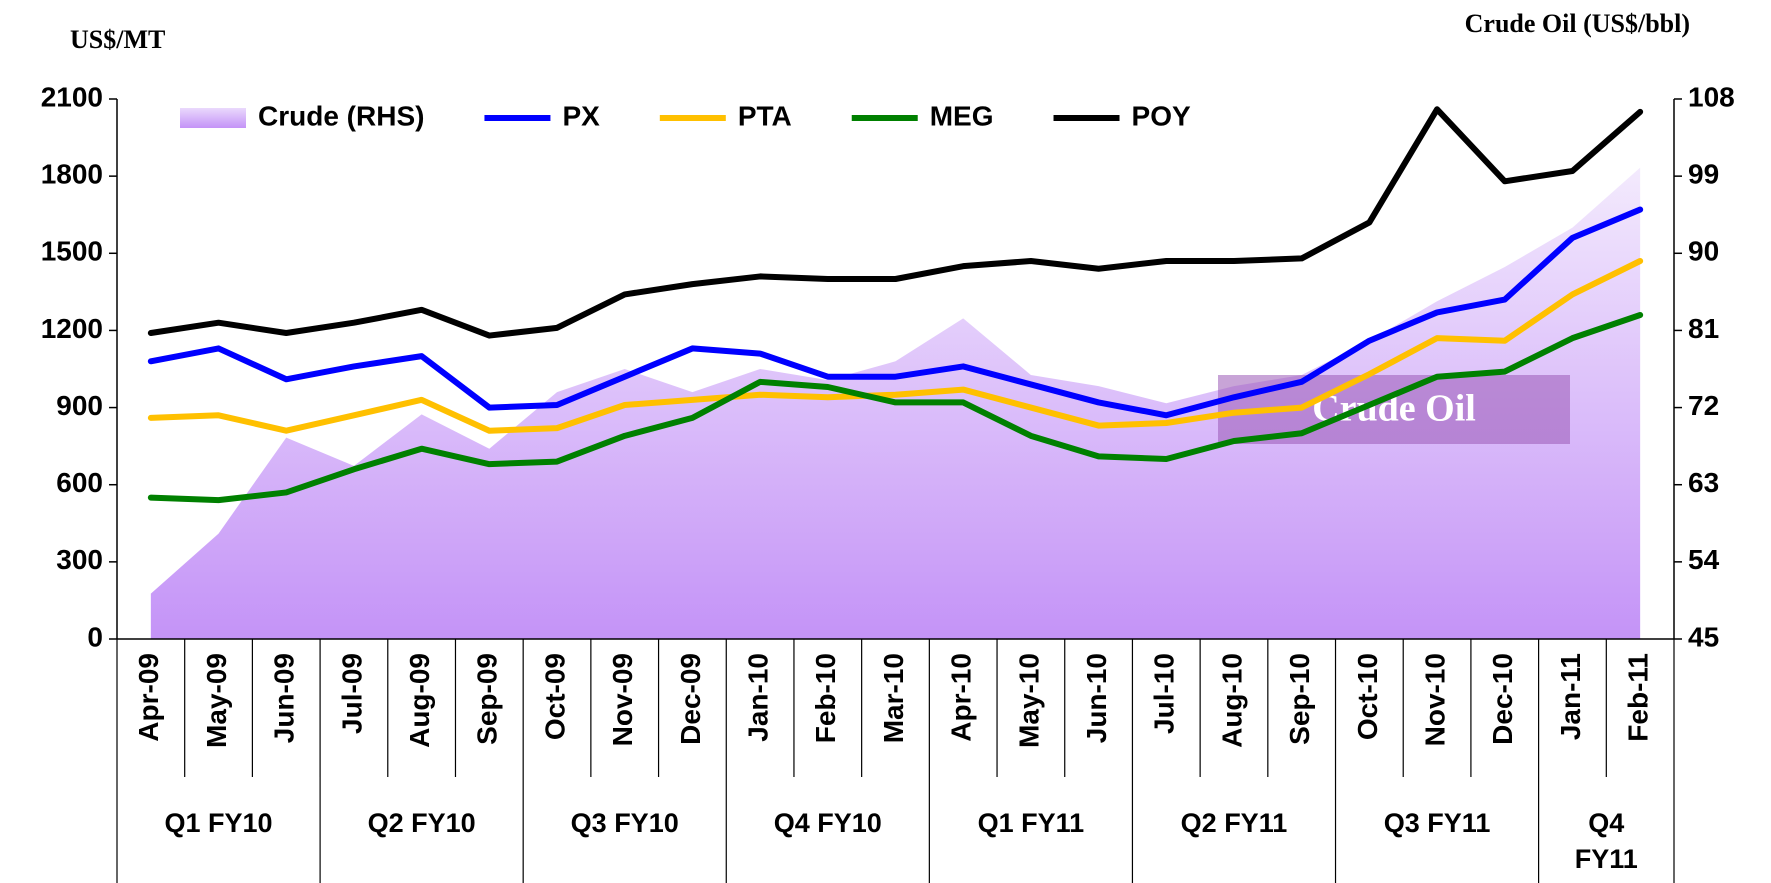  I want to click on x-tick-label: Oct-10, so click(1367, 696).